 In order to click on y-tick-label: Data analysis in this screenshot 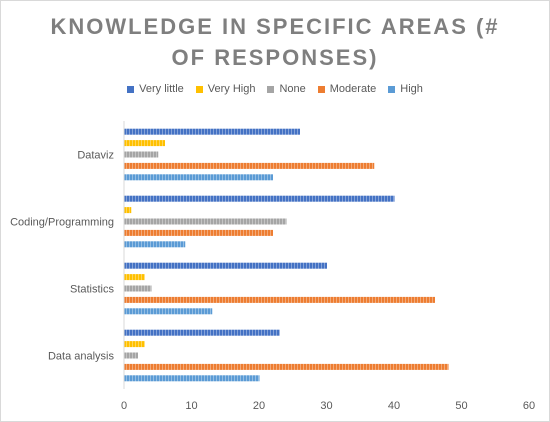, I will do `click(81, 357)`.